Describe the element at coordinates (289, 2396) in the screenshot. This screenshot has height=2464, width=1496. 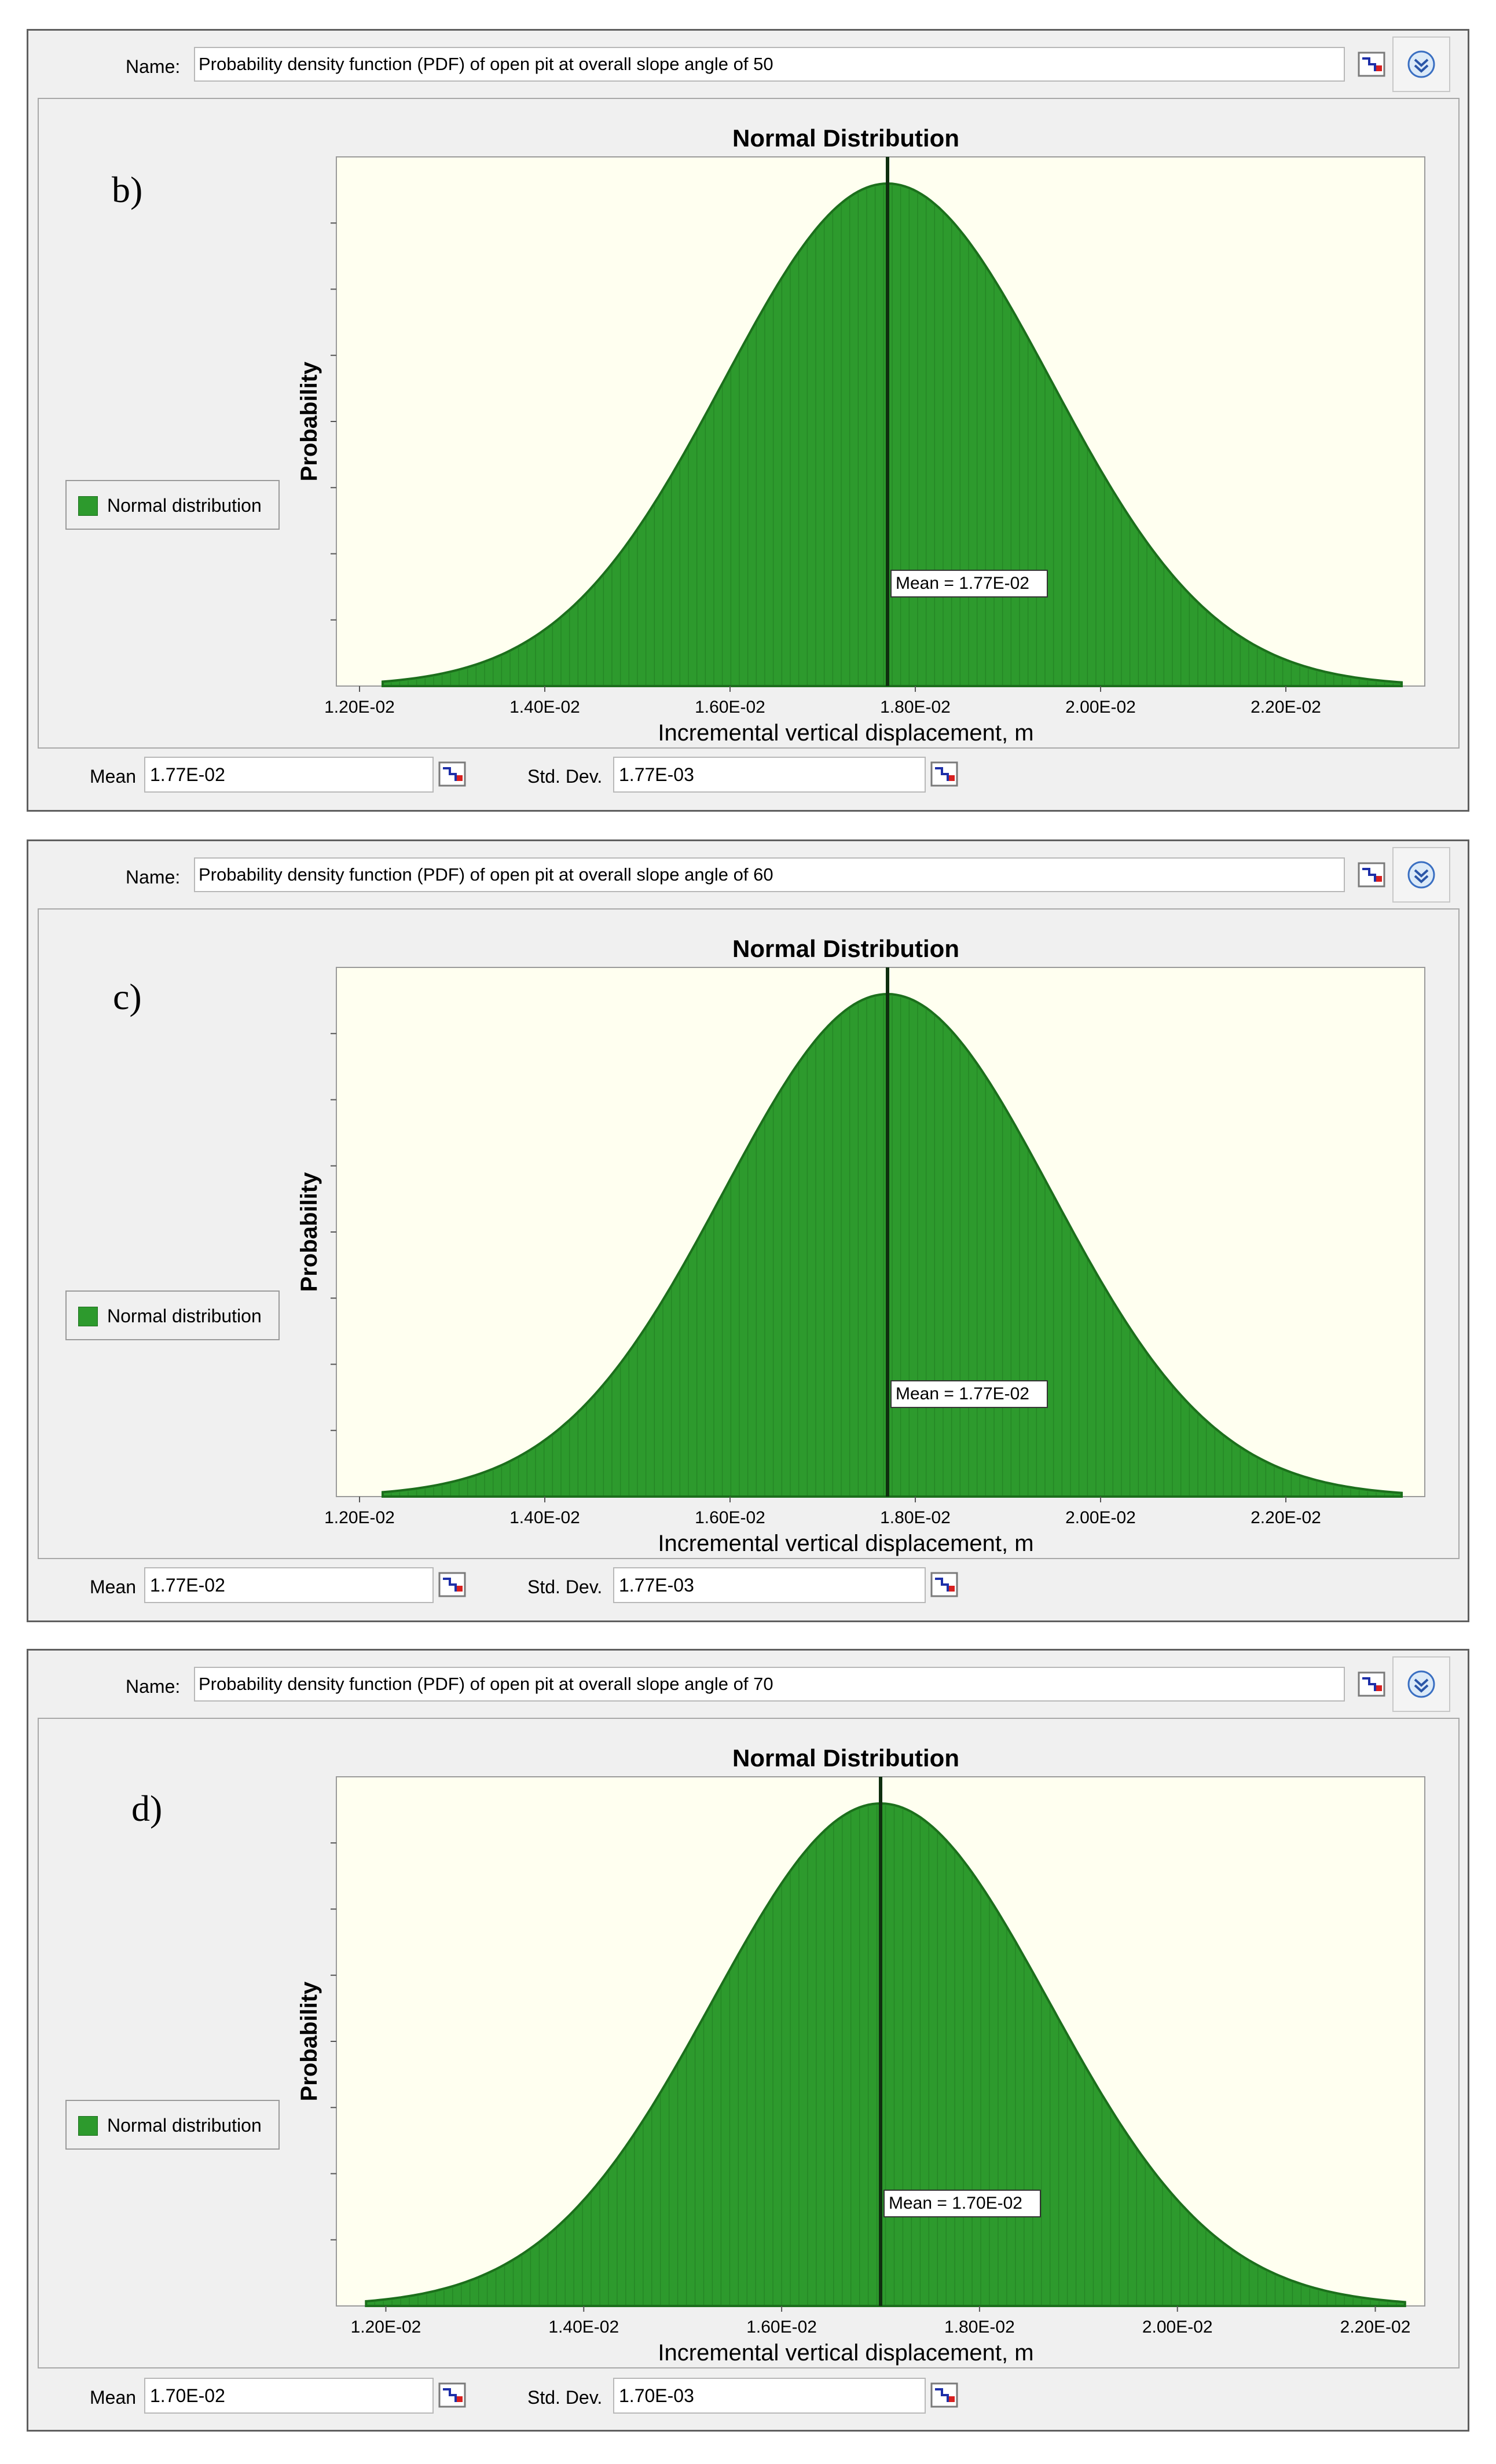
I see `mean-field: 1.70E-02` at that location.